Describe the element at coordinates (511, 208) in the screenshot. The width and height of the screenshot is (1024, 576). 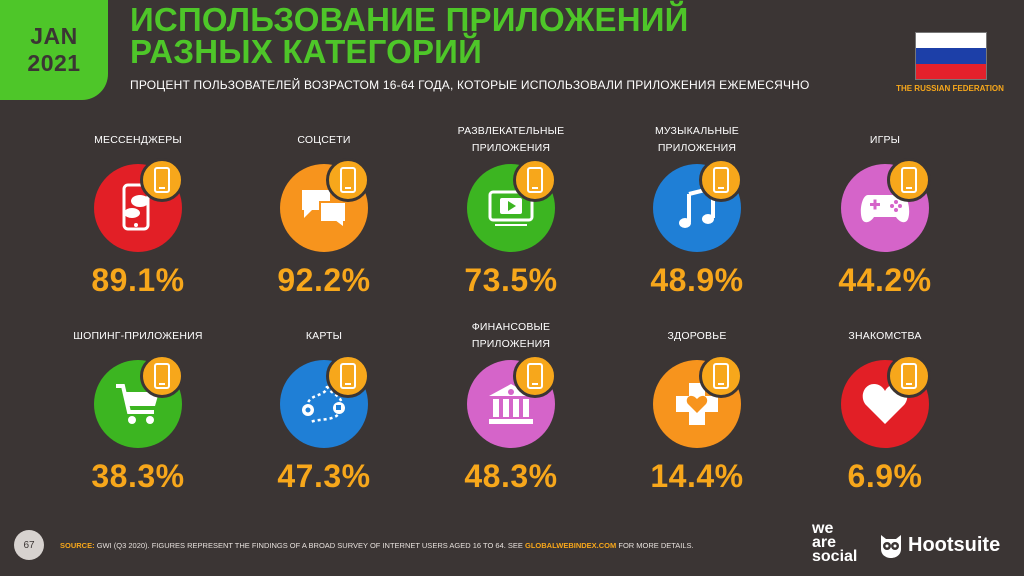
I see `video-player-icon` at that location.